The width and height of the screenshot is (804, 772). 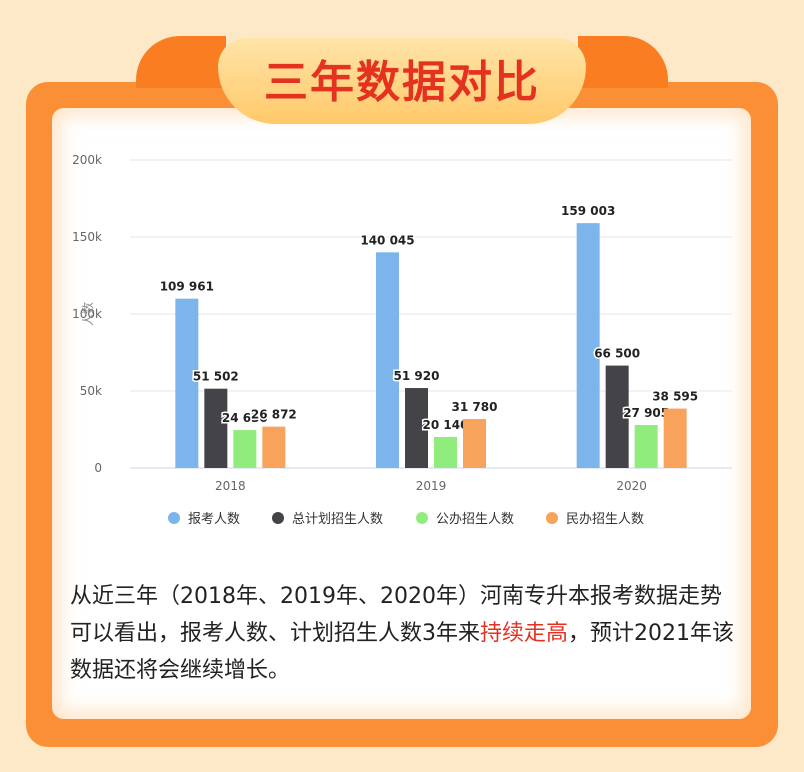 I want to click on data-label: 109 961, so click(x=187, y=287).